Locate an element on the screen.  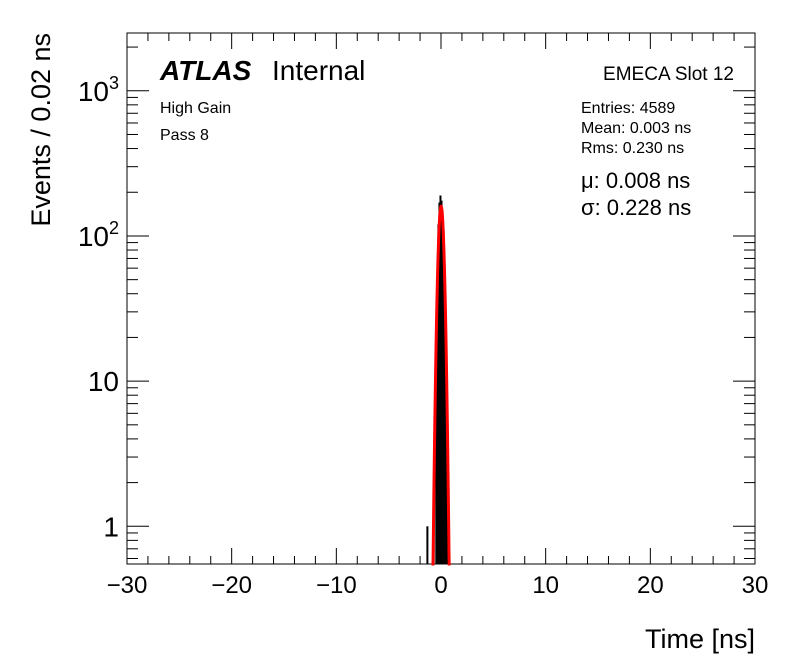
x-tick-label: 20 is located at coordinates (650, 585).